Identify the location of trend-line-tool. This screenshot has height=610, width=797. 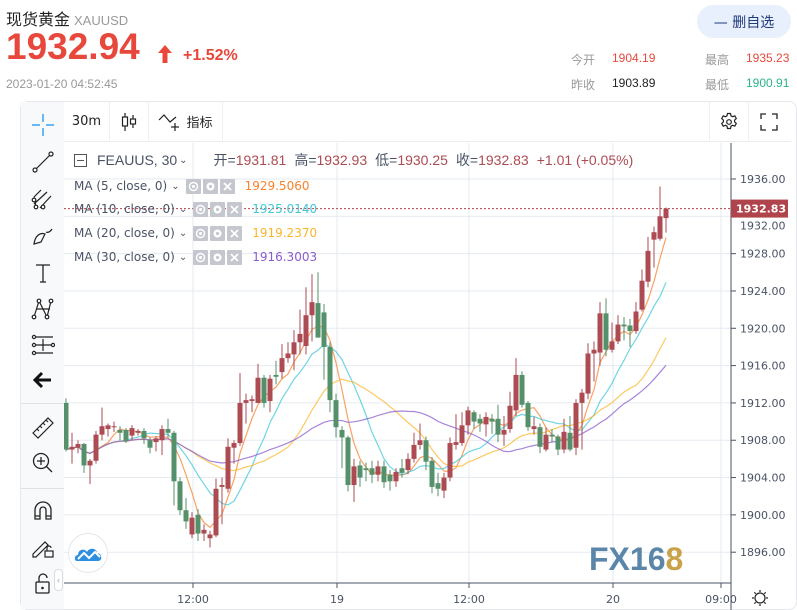
(42, 162).